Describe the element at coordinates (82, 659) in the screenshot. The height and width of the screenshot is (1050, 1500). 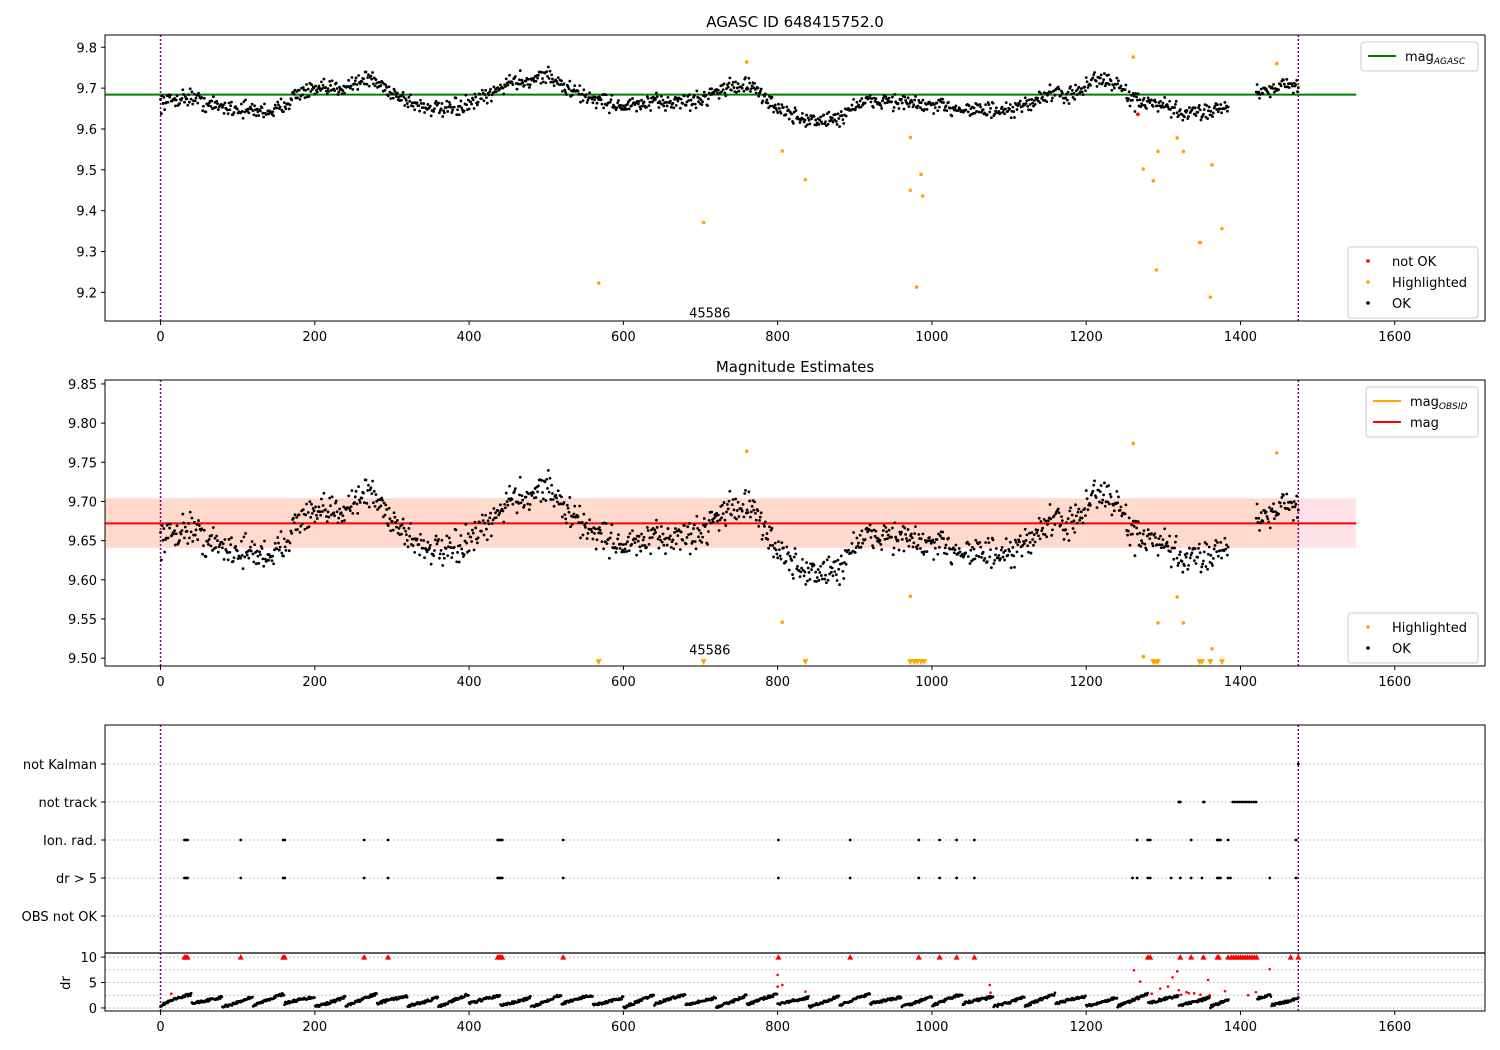
I see `y-tick-label: 9.50` at that location.